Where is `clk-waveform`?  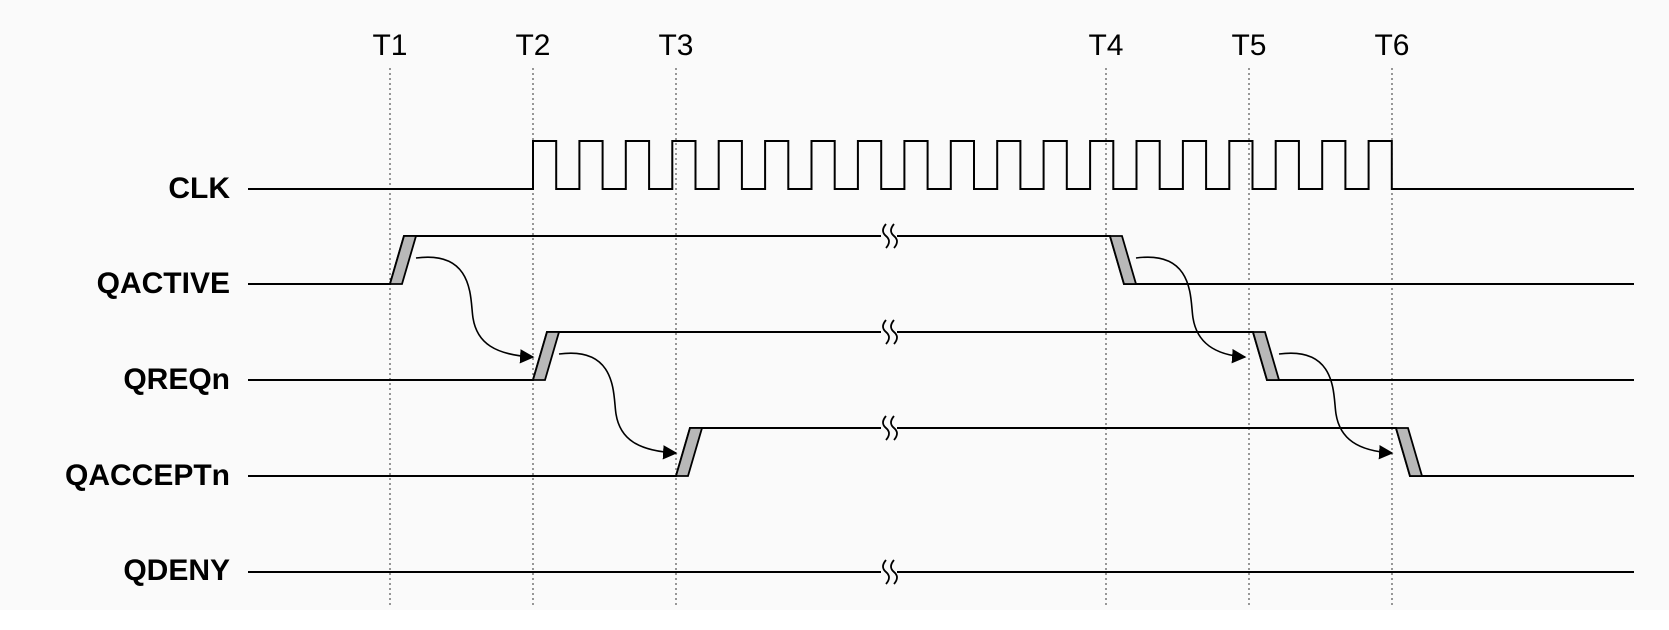
clk-waveform is located at coordinates (941, 165).